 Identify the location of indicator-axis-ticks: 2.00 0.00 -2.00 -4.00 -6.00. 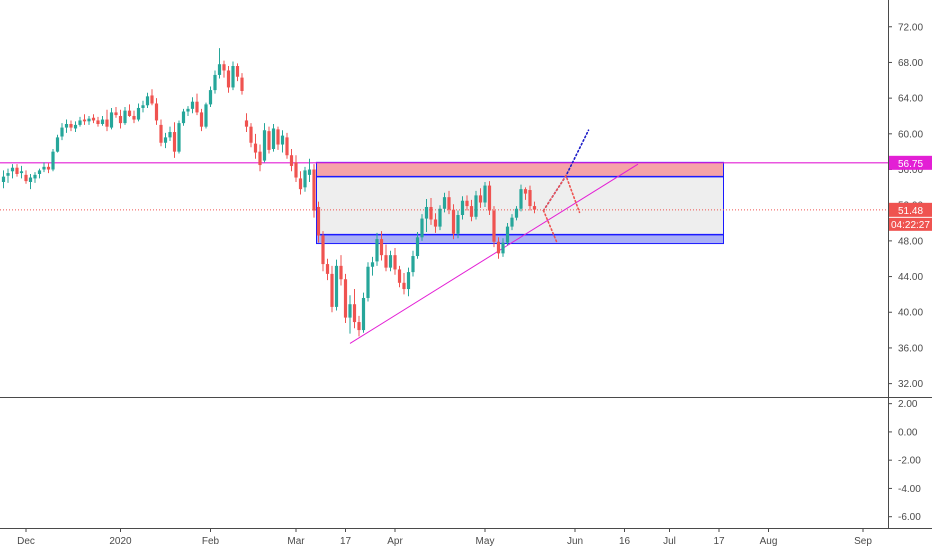
(904, 461).